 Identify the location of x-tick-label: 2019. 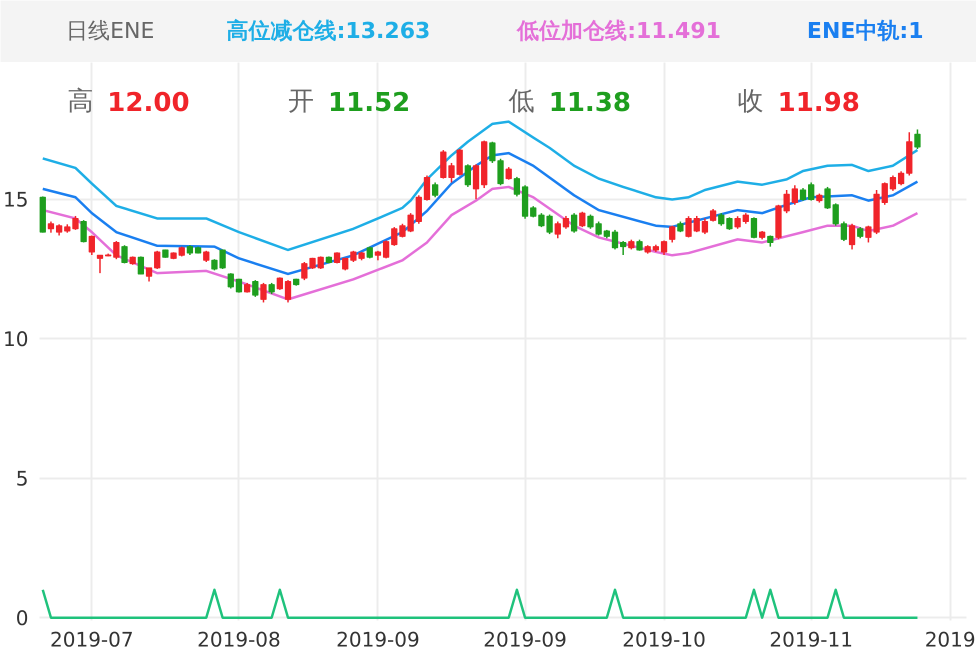
(950, 638).